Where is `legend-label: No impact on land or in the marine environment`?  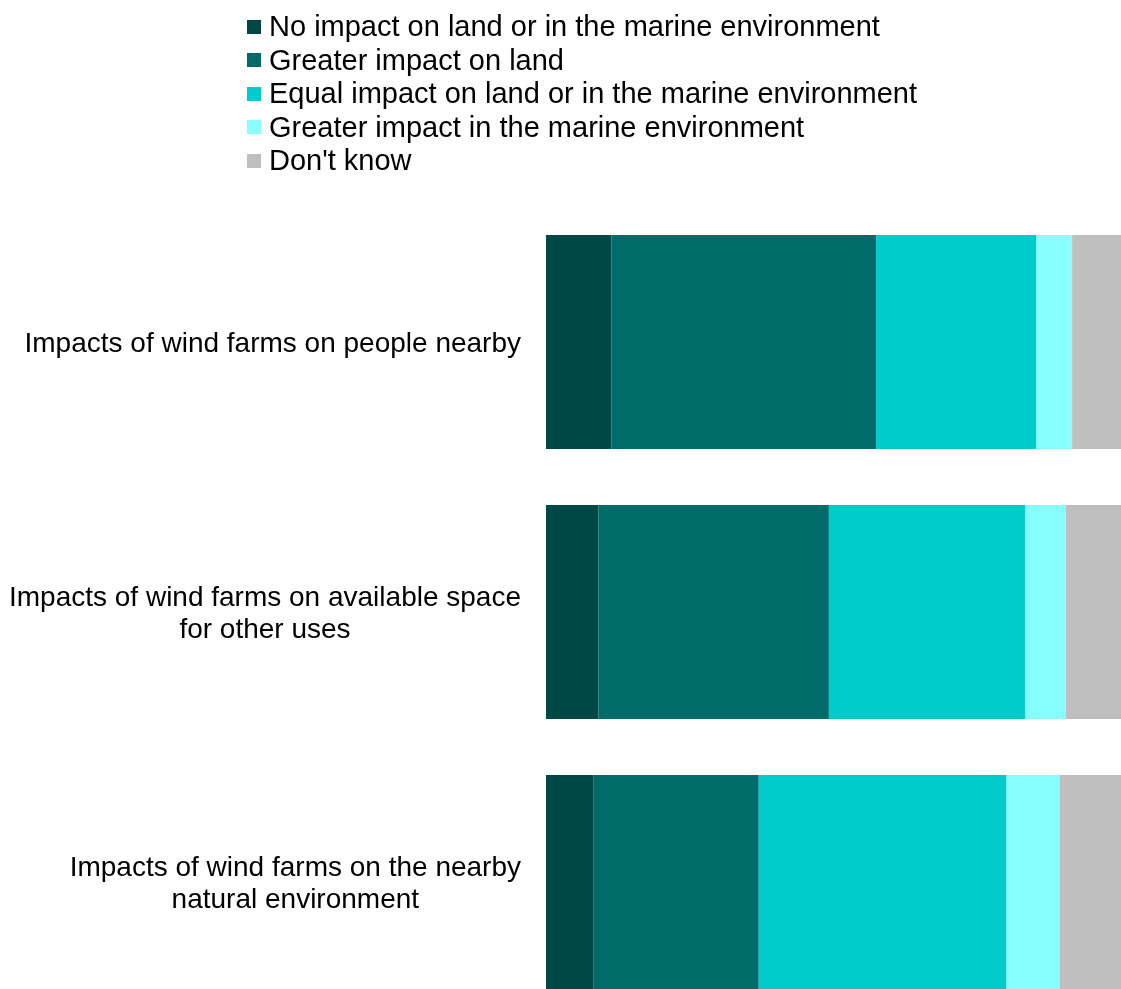
legend-label: No impact on land or in the marine environment is located at coordinates (574, 27).